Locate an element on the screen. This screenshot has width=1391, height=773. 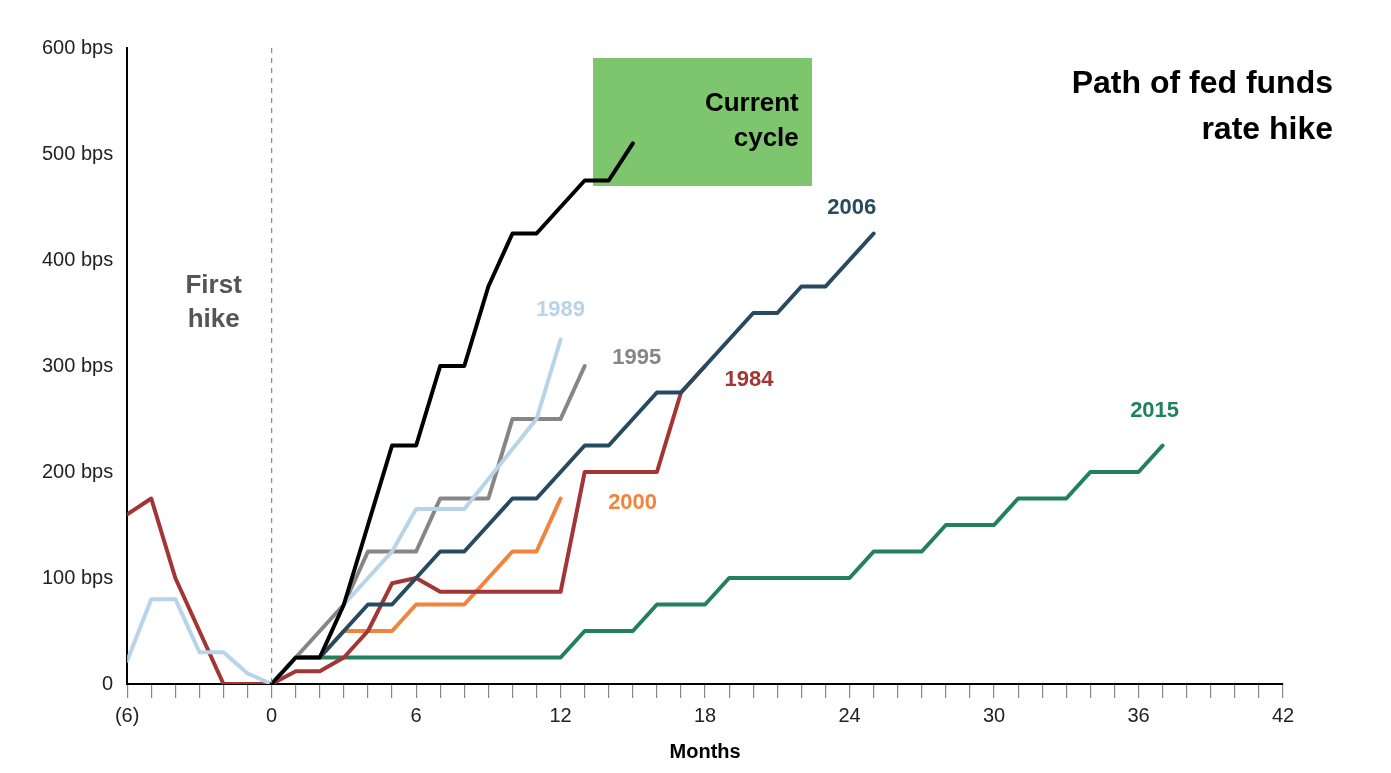
x-tick-label: 6 is located at coordinates (416, 714).